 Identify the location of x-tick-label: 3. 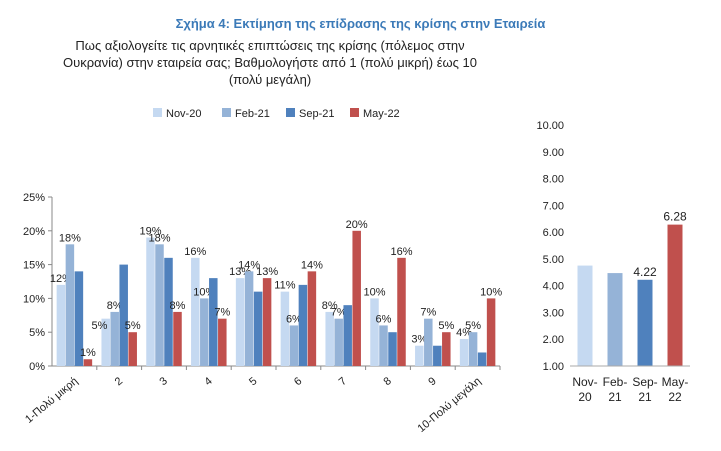
(164, 381).